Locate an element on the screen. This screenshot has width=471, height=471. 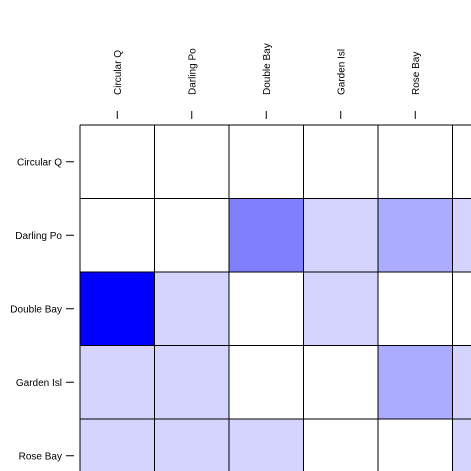
y-tick-label: Circular Q is located at coordinates (39, 162).